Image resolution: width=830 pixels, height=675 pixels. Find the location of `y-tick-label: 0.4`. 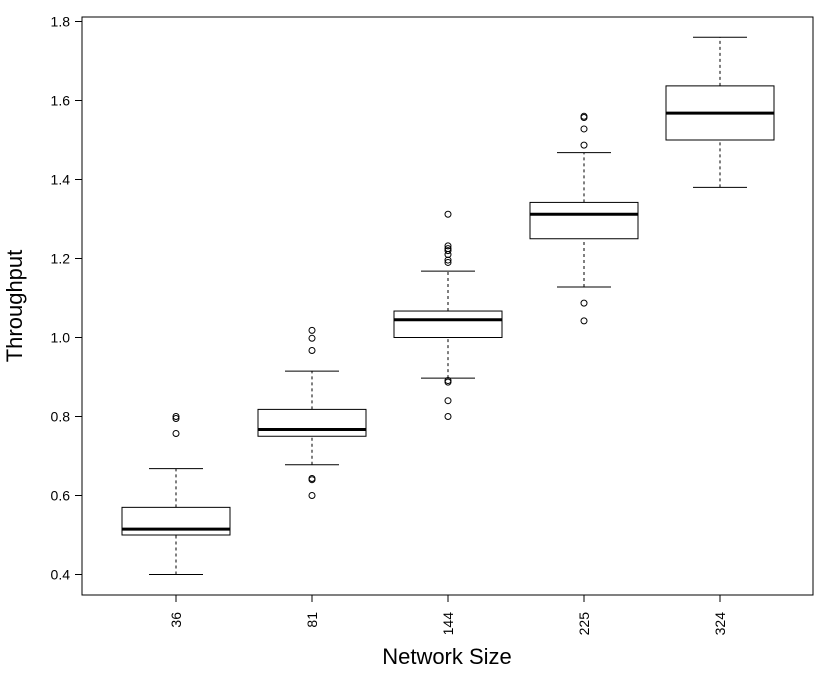

y-tick-label: 0.4 is located at coordinates (61, 575).